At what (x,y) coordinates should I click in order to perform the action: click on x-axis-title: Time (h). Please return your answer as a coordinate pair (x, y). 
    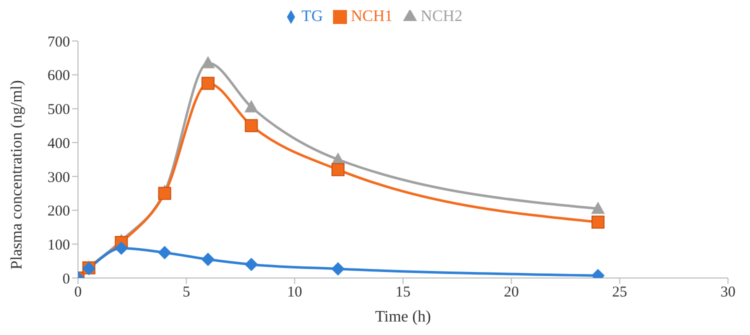
    Looking at the image, I should click on (403, 317).